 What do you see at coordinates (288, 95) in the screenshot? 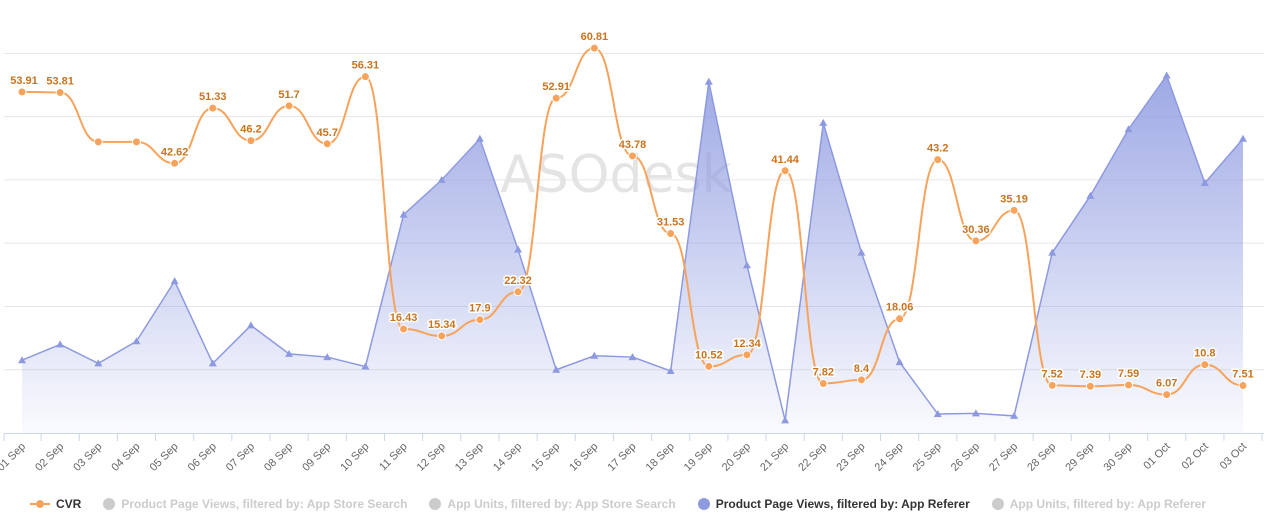
I see `cvr-data-label: 51.7` at bounding box center [288, 95].